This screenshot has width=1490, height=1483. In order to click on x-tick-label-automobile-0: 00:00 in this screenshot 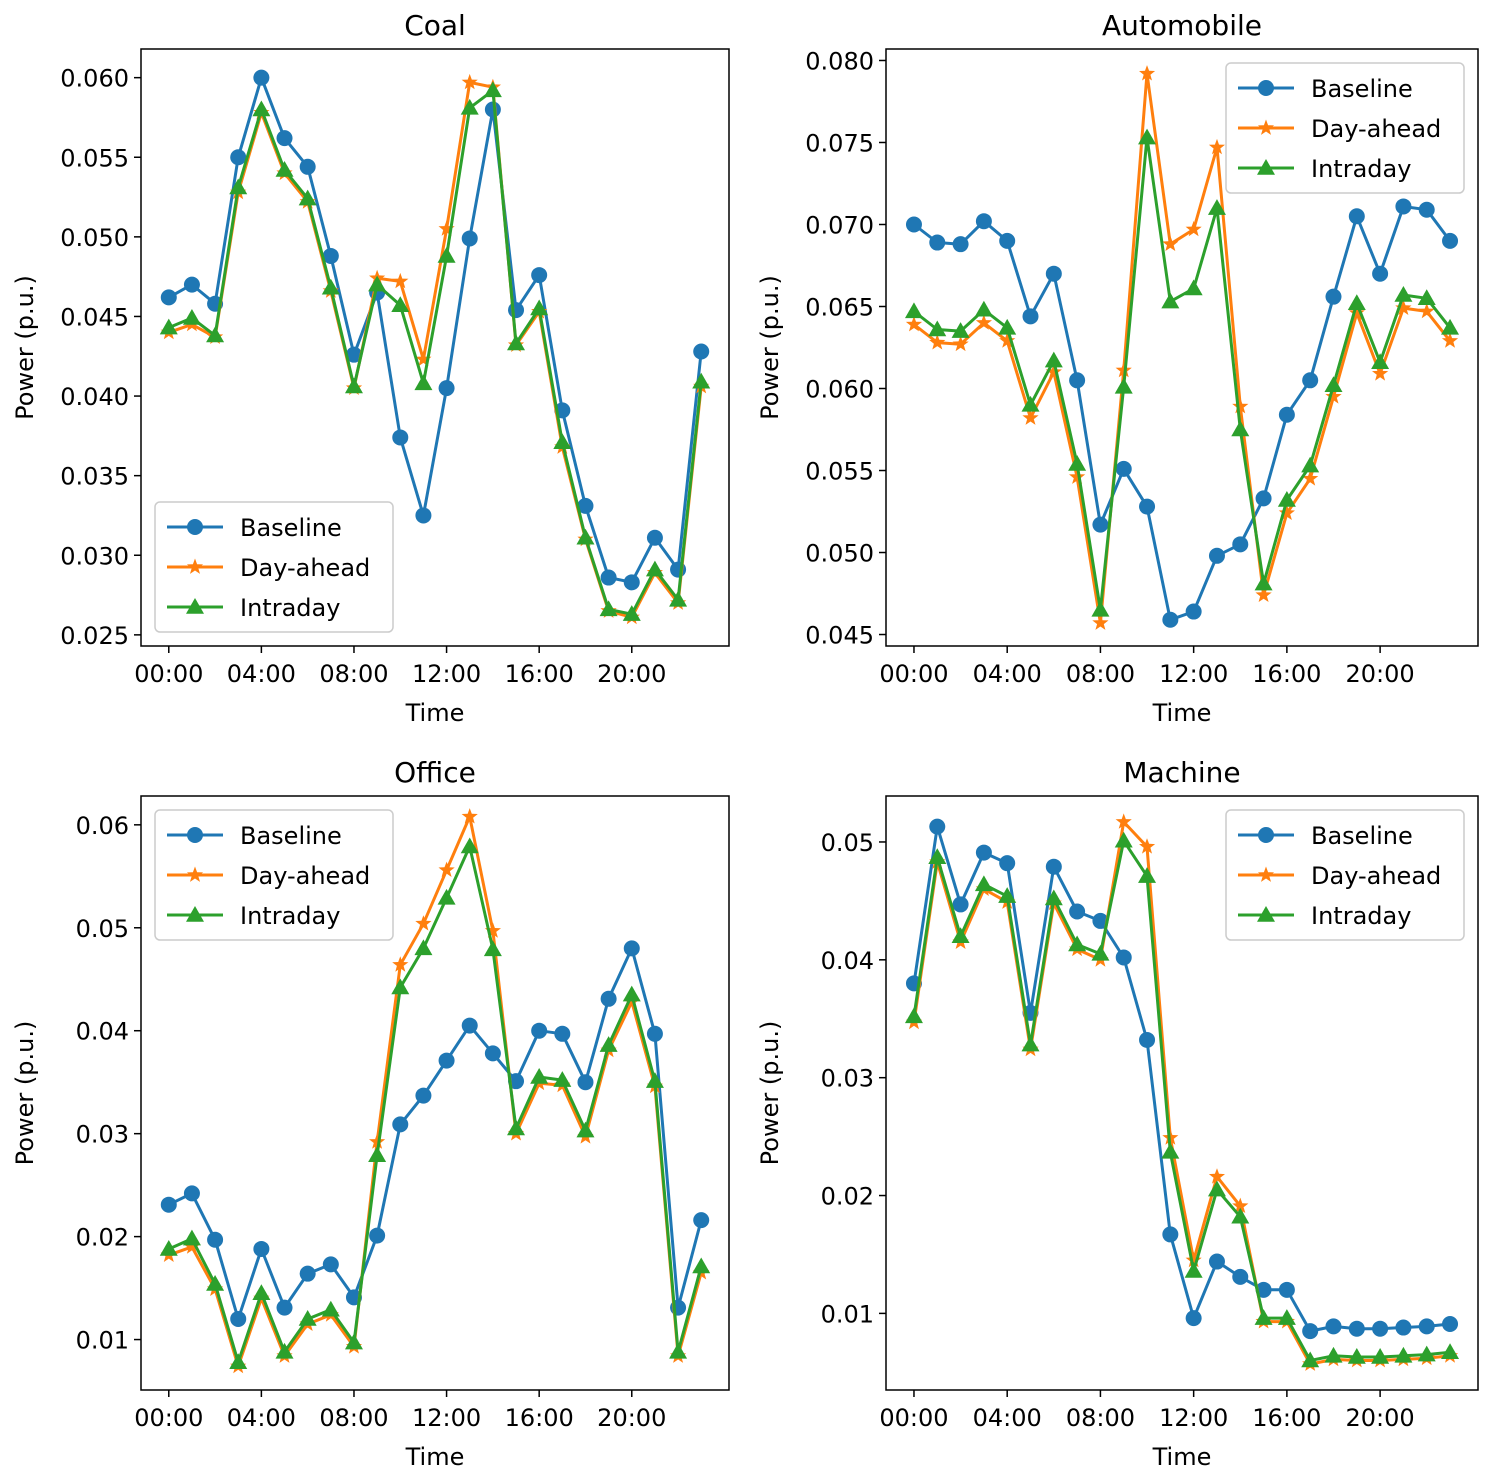, I will do `click(913, 674)`.